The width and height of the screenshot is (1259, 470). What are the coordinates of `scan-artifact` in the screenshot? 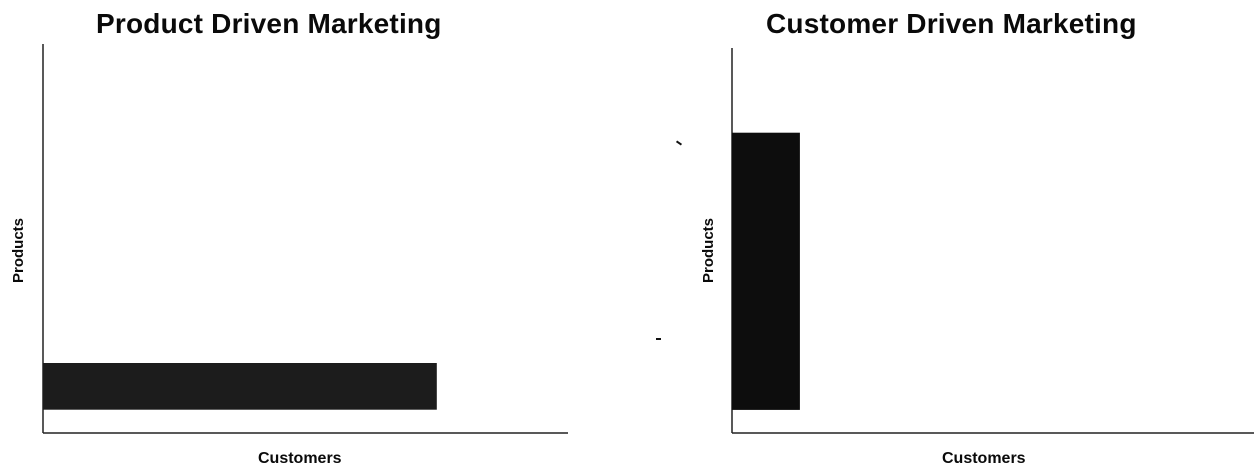 It's located at (658, 339).